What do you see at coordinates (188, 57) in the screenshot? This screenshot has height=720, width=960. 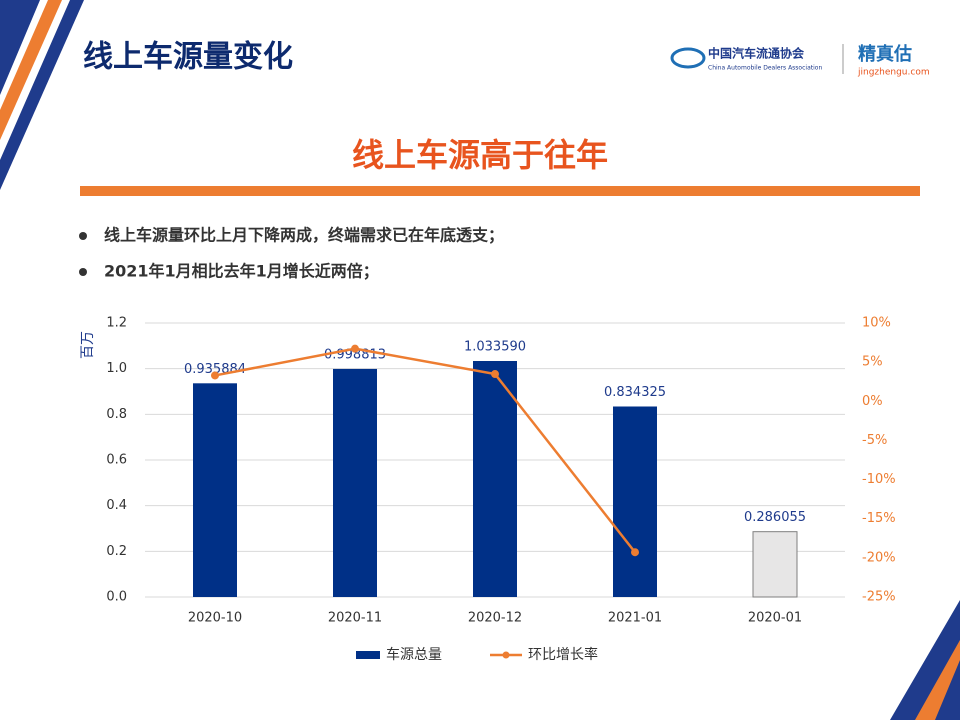 I see `slide-title: 线上车源量变化` at bounding box center [188, 57].